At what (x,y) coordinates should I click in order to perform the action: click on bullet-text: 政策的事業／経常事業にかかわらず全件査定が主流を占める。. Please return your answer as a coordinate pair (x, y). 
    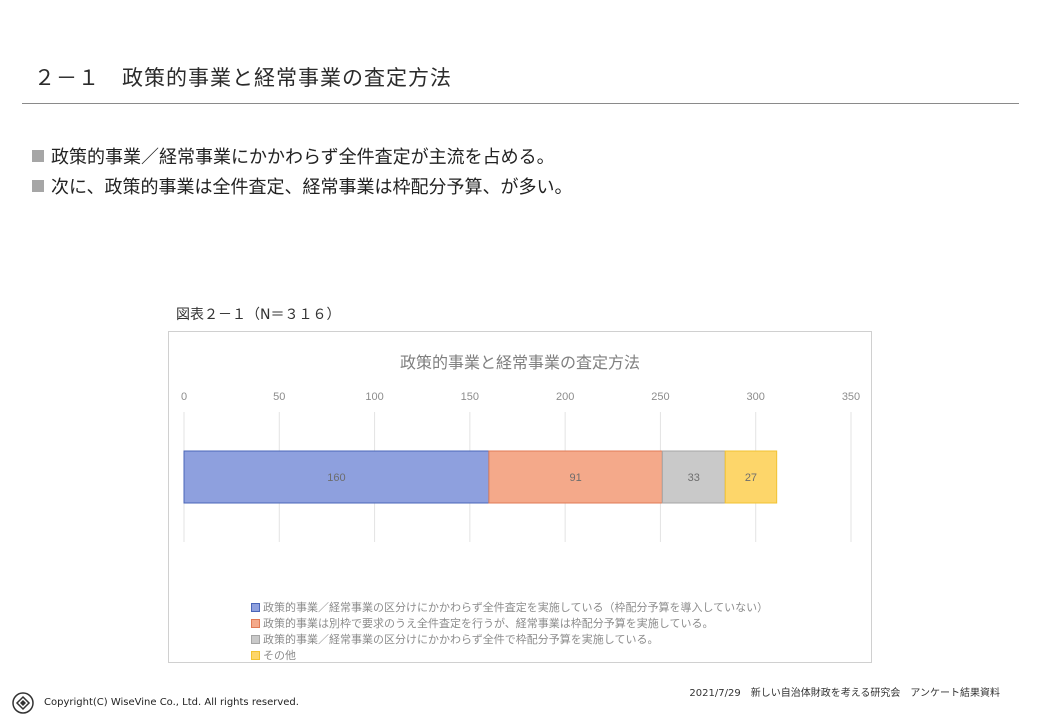
    Looking at the image, I should click on (303, 157).